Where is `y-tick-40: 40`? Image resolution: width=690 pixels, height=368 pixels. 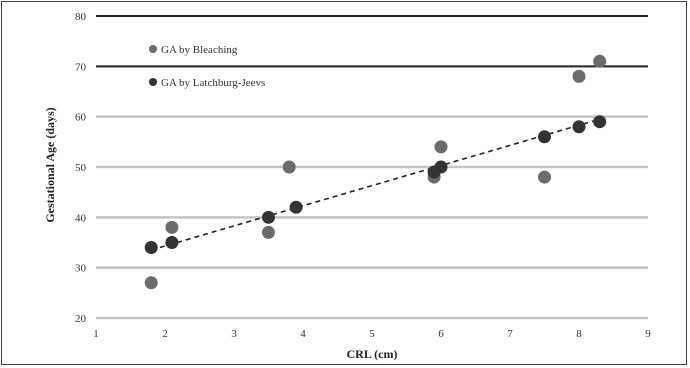 y-tick-40: 40 is located at coordinates (81, 218).